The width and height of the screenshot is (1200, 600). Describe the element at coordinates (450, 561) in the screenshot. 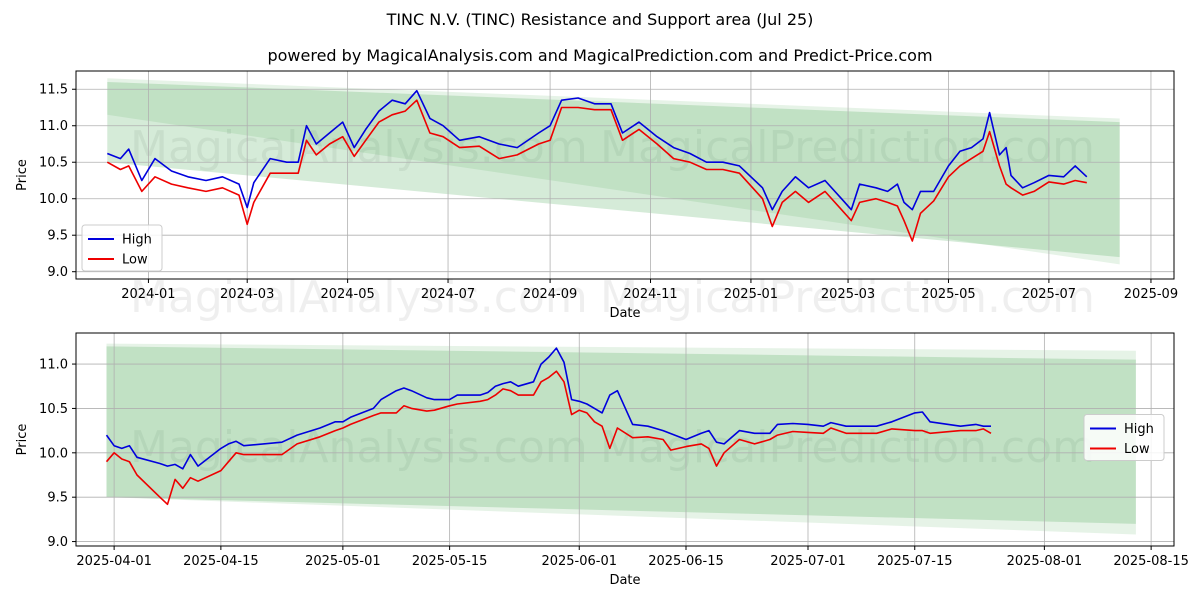

I see `x-tick-label: 2025-05-15` at that location.